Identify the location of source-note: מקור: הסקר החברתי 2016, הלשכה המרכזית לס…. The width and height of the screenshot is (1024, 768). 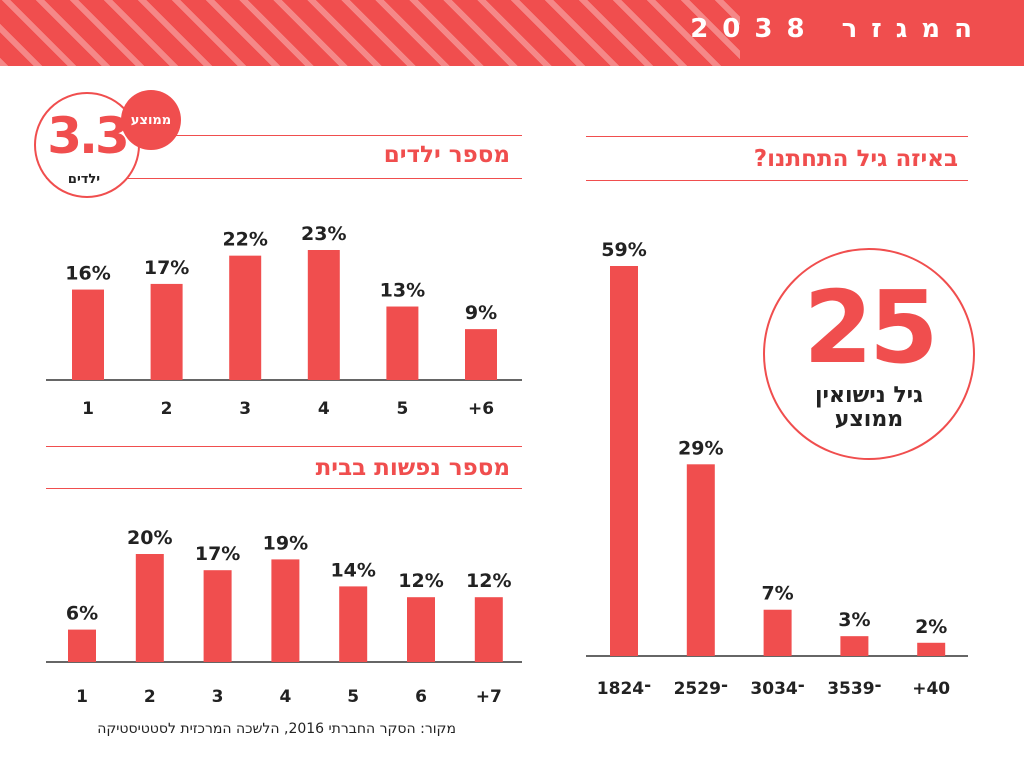
(276, 729).